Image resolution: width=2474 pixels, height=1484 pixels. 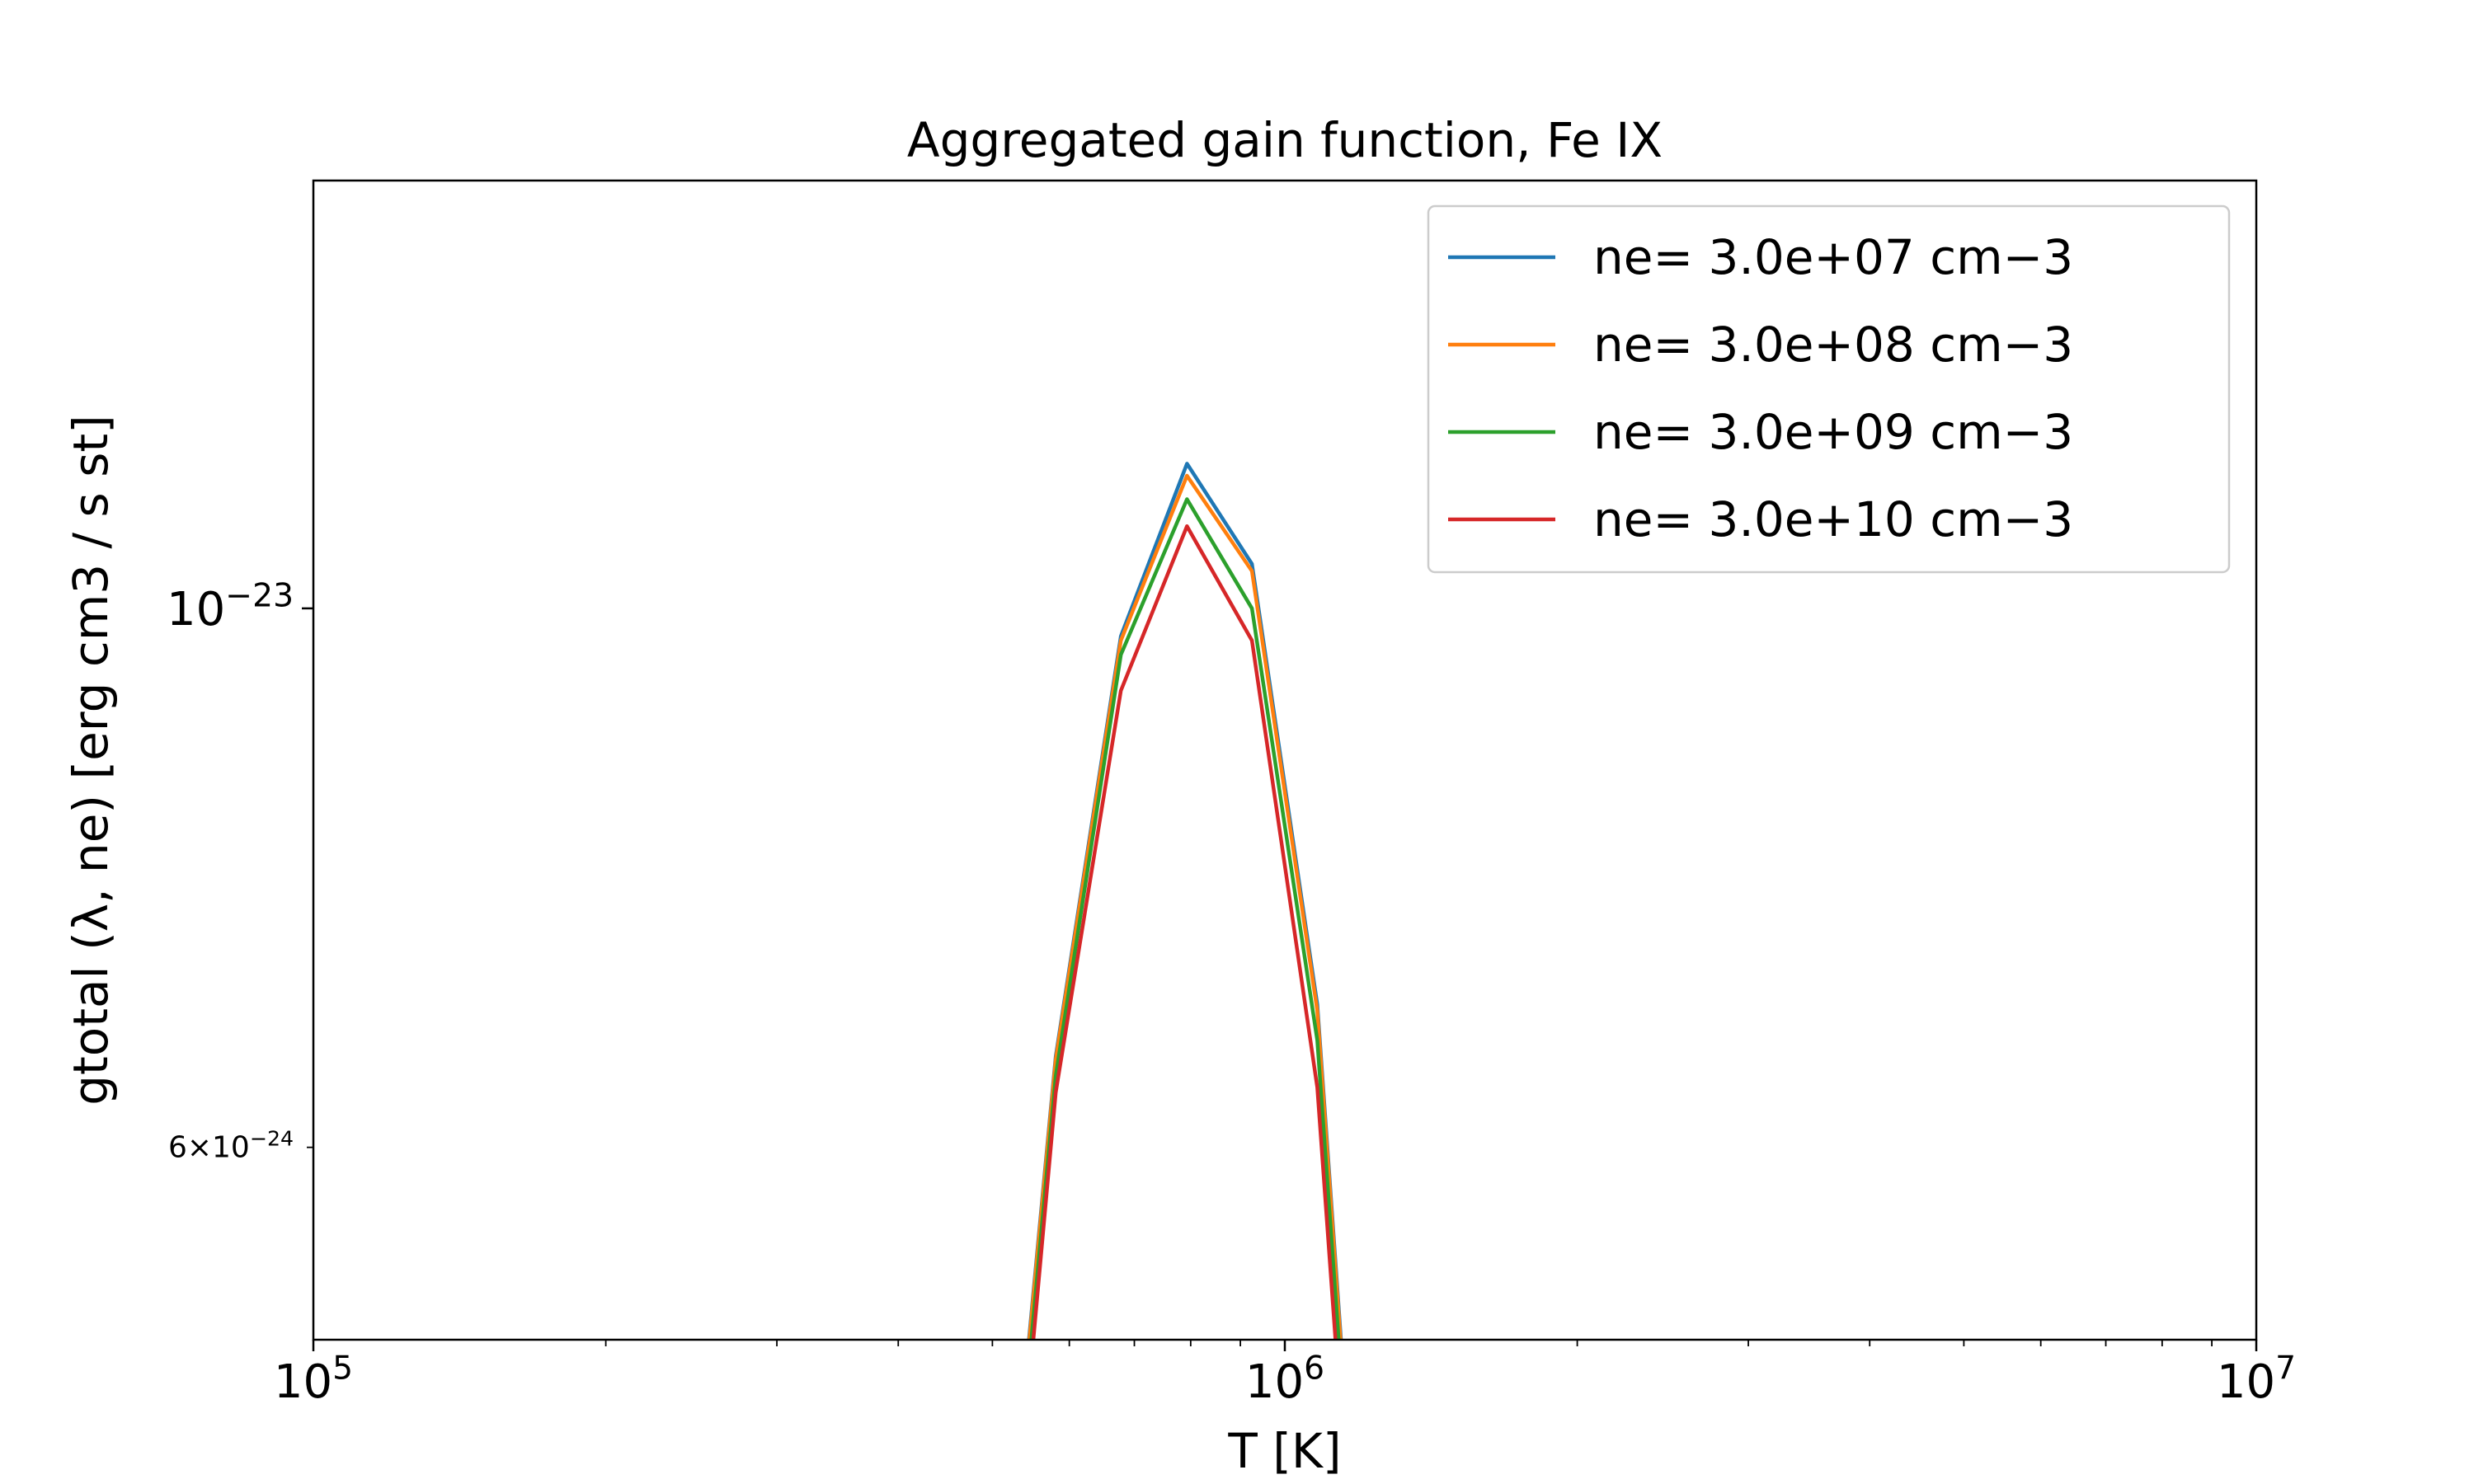 I want to click on x-tick-label-exponent: 7, so click(x=2285, y=1369).